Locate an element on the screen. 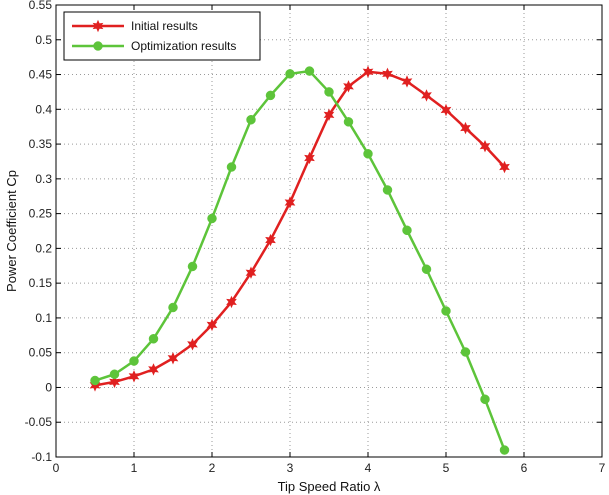 This screenshot has width=609, height=495. legend-marker-initial is located at coordinates (98, 26).